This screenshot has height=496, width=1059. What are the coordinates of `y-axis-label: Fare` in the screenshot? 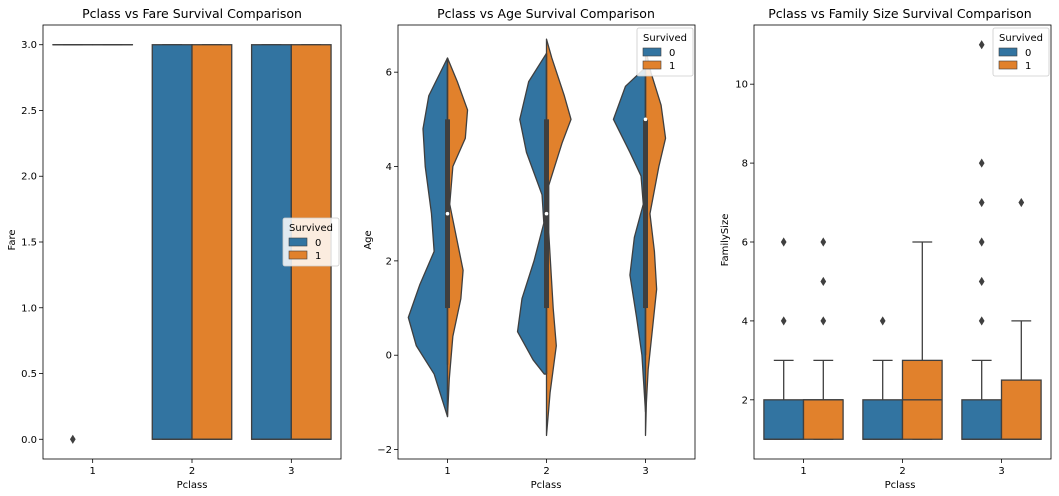 It's located at (12, 239).